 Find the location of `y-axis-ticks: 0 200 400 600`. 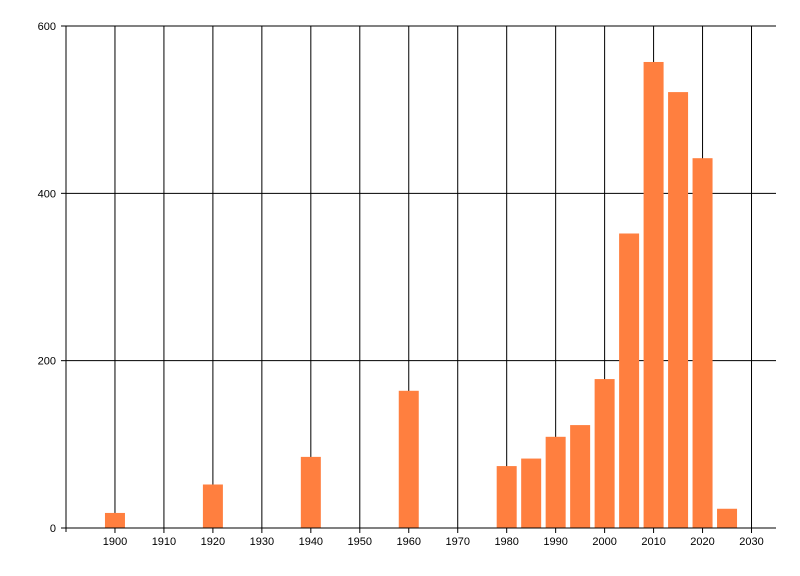

y-axis-ticks: 0 200 400 600 is located at coordinates (52, 278).